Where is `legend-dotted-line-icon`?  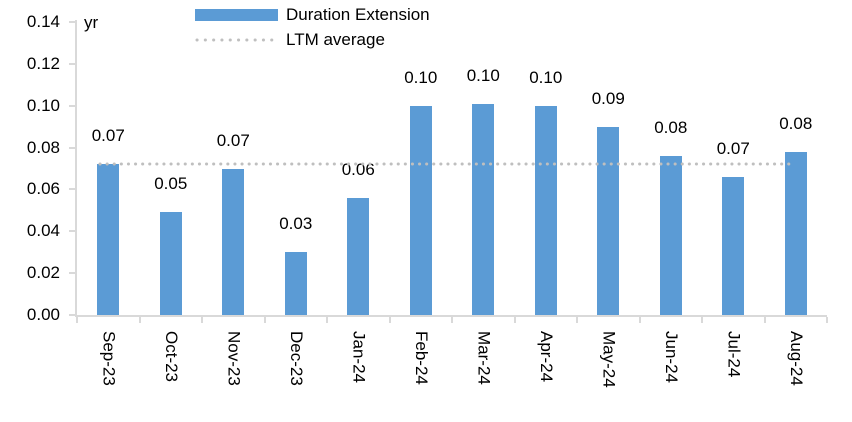 legend-dotted-line-icon is located at coordinates (236, 40).